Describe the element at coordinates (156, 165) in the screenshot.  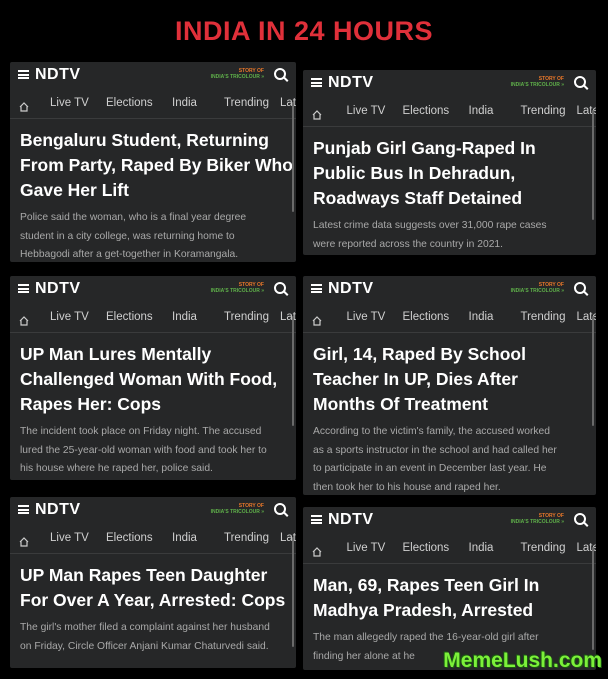
I see `headline-line: From Party, Raped By Biker Who` at that location.